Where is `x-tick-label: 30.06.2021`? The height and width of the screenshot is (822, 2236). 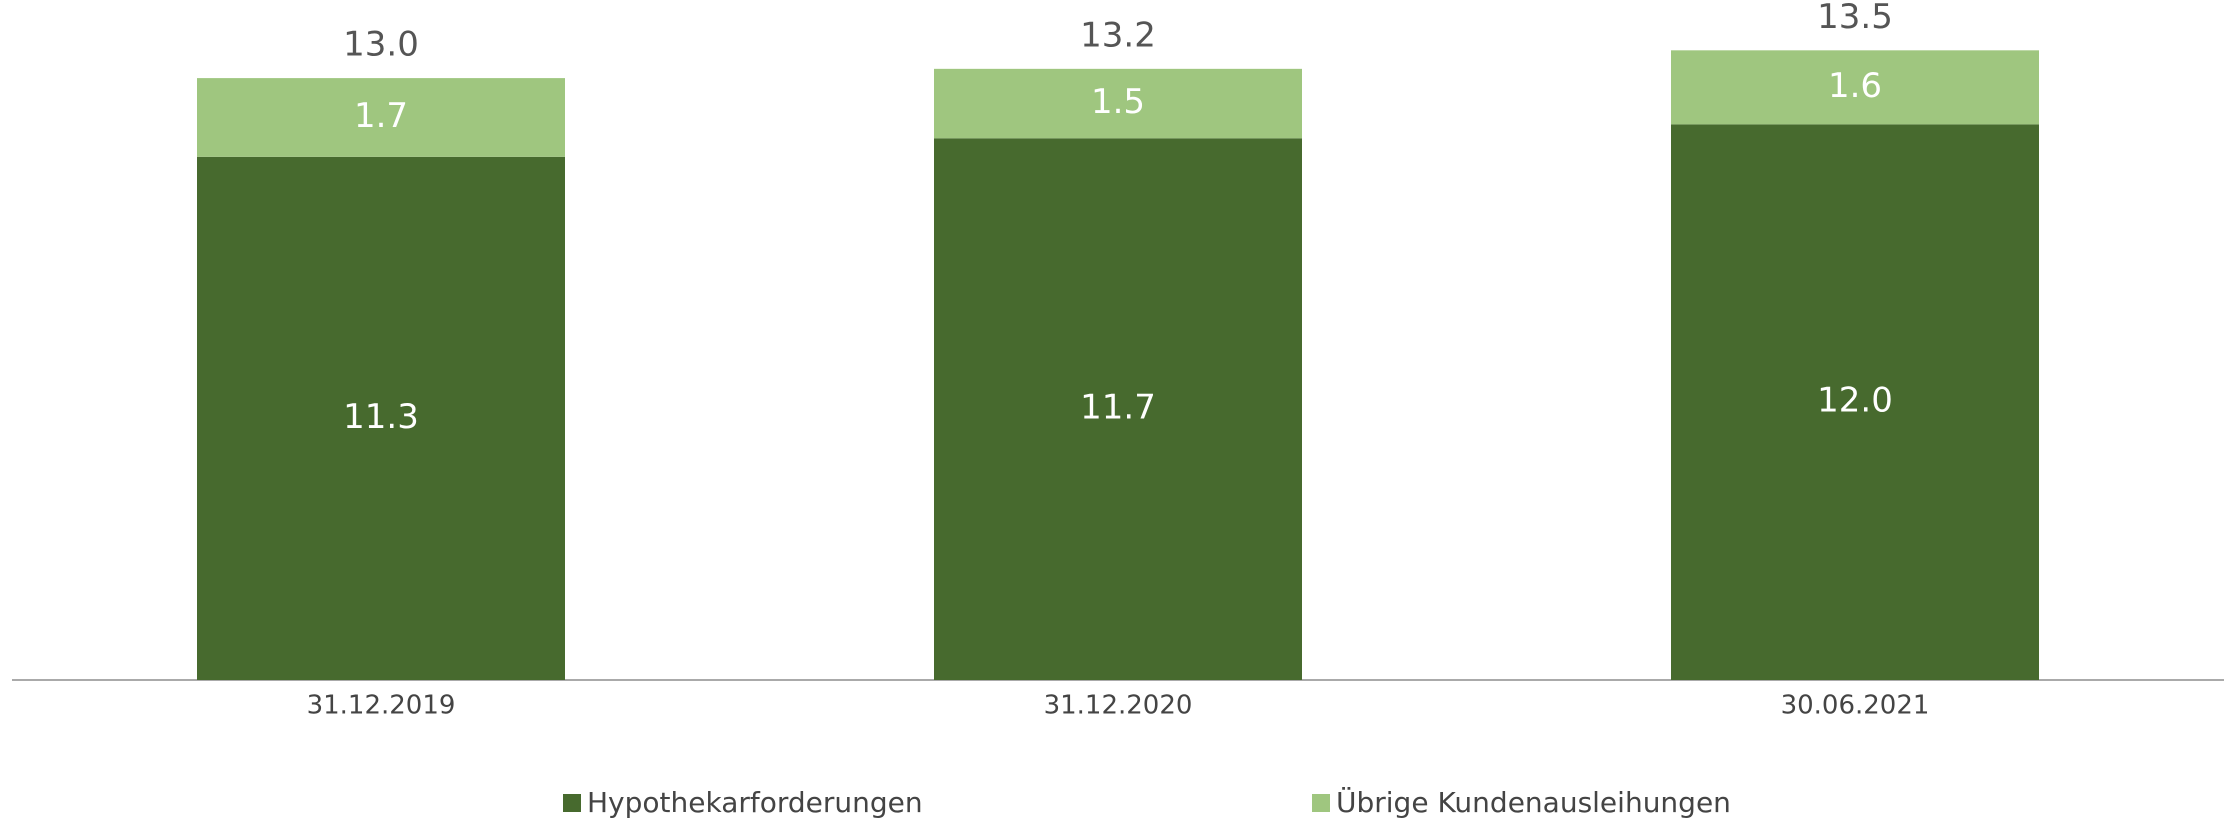
x-tick-label: 30.06.2021 is located at coordinates (1855, 706).